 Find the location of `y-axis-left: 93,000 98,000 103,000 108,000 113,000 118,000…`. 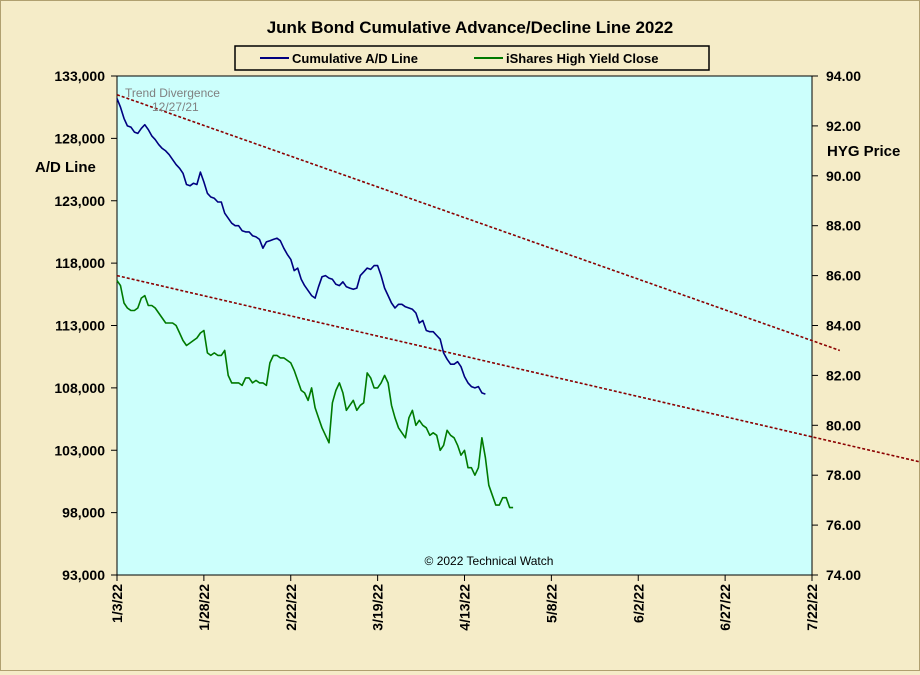

y-axis-left: 93,000 98,000 103,000 108,000 113,000 118,000… is located at coordinates (85, 325).